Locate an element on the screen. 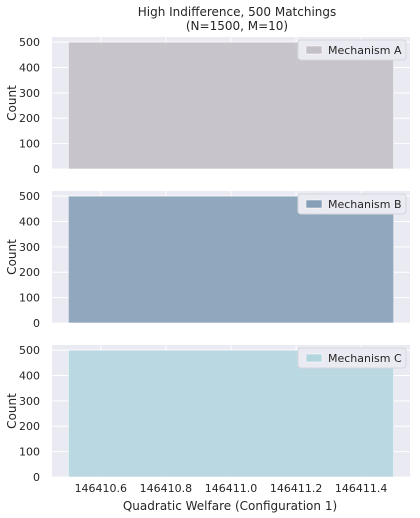  chart-title-line-2: (N=1500, M=10) is located at coordinates (237, 26).